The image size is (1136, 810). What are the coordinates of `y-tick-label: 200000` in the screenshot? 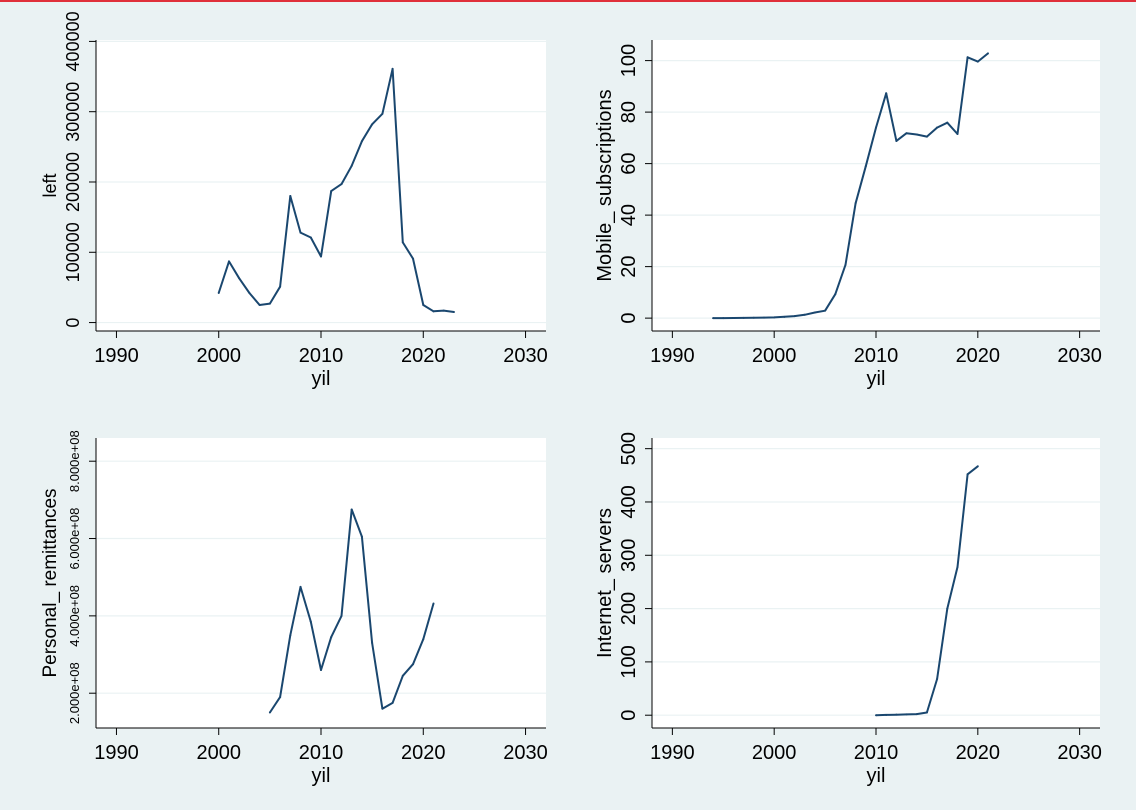 It's located at (73, 182).